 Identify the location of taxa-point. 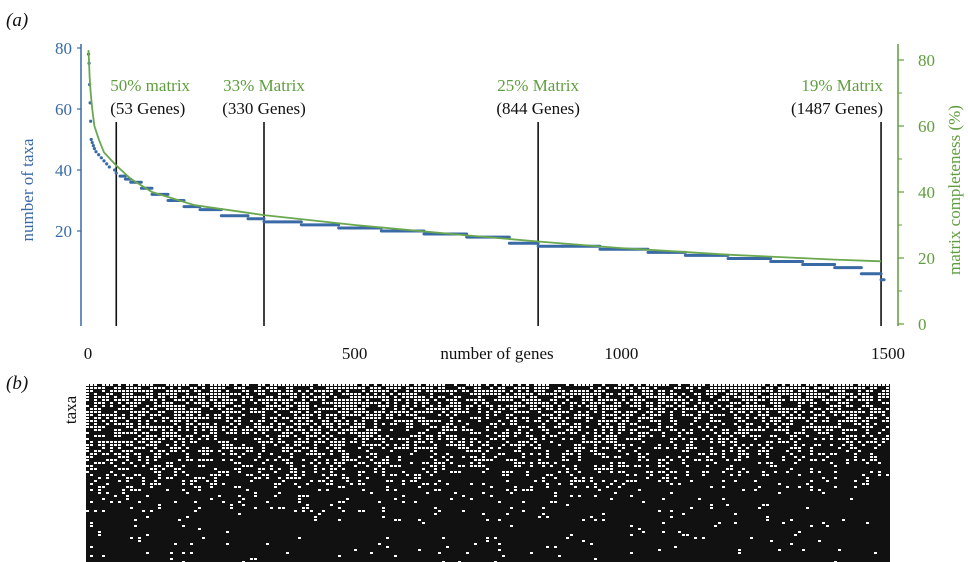
(92, 142).